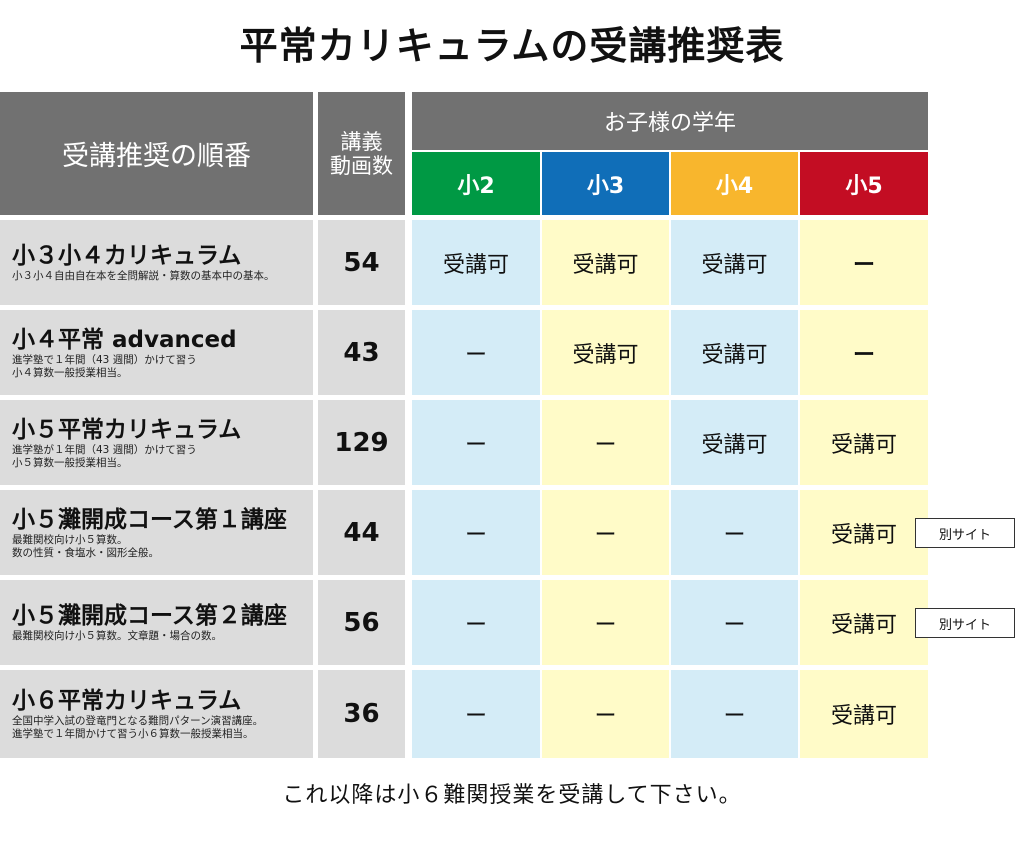  What do you see at coordinates (127, 256) in the screenshot?
I see `course-title: 小３小４カリキュラム` at bounding box center [127, 256].